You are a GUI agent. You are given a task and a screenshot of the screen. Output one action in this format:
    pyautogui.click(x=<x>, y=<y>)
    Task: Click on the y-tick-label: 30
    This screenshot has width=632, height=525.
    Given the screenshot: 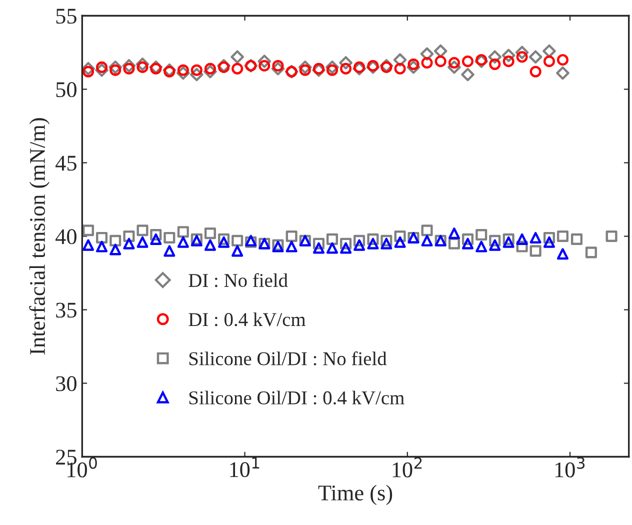 What is the action you would take?
    pyautogui.click(x=66, y=384)
    